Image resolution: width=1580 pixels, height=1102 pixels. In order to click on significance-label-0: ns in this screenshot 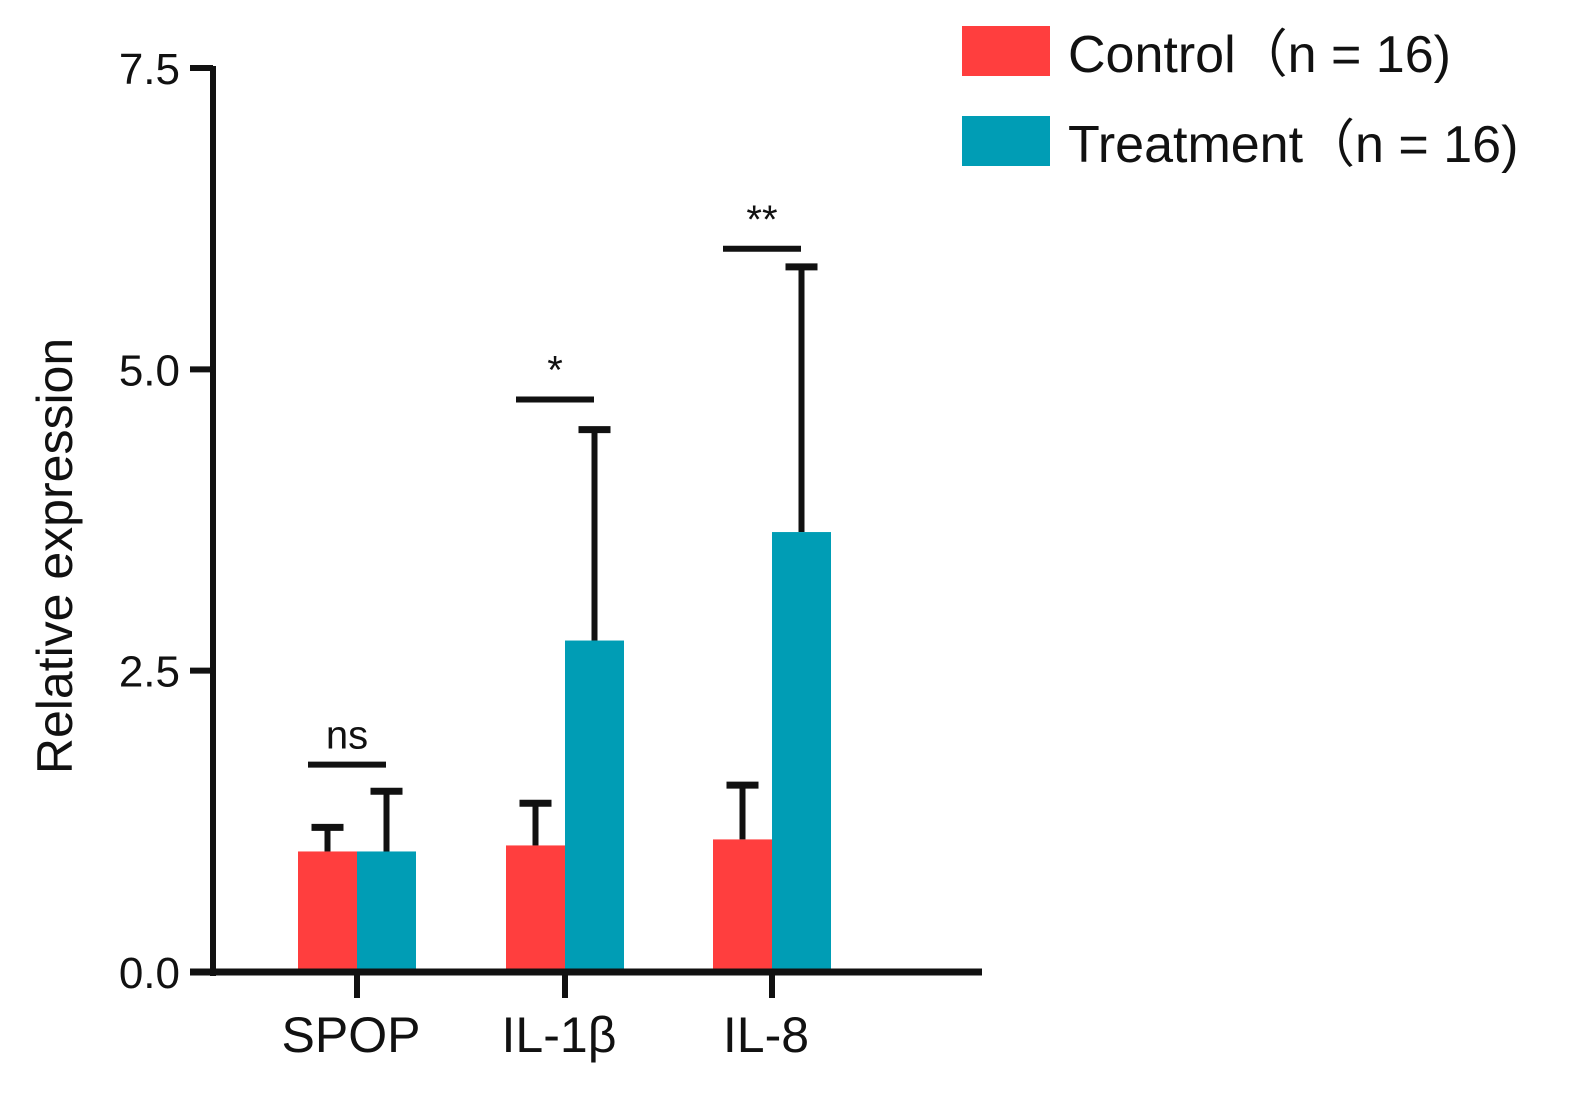, I will do `click(347, 736)`.